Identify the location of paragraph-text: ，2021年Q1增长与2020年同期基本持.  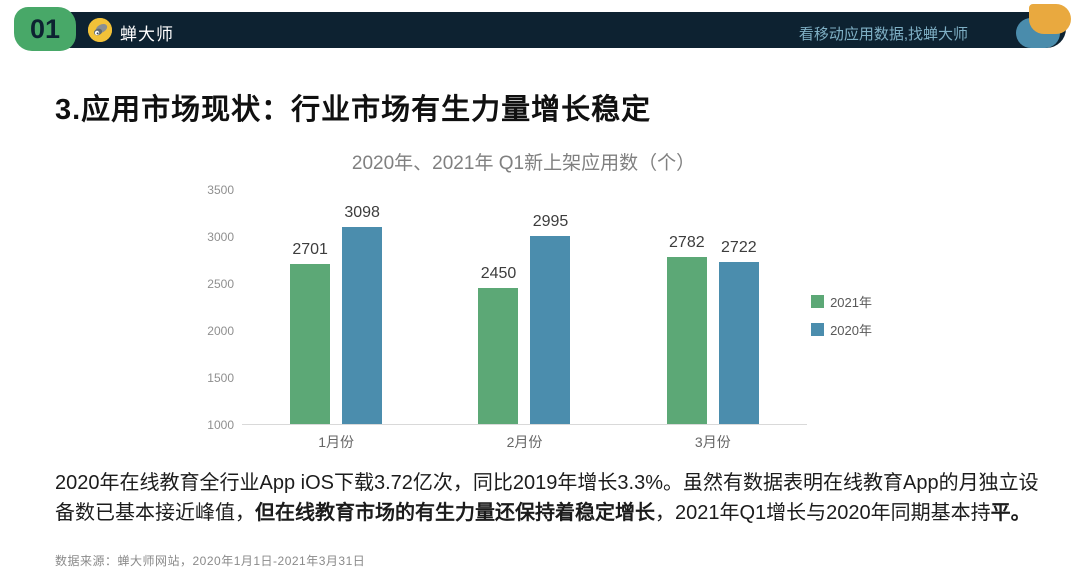
(823, 513).